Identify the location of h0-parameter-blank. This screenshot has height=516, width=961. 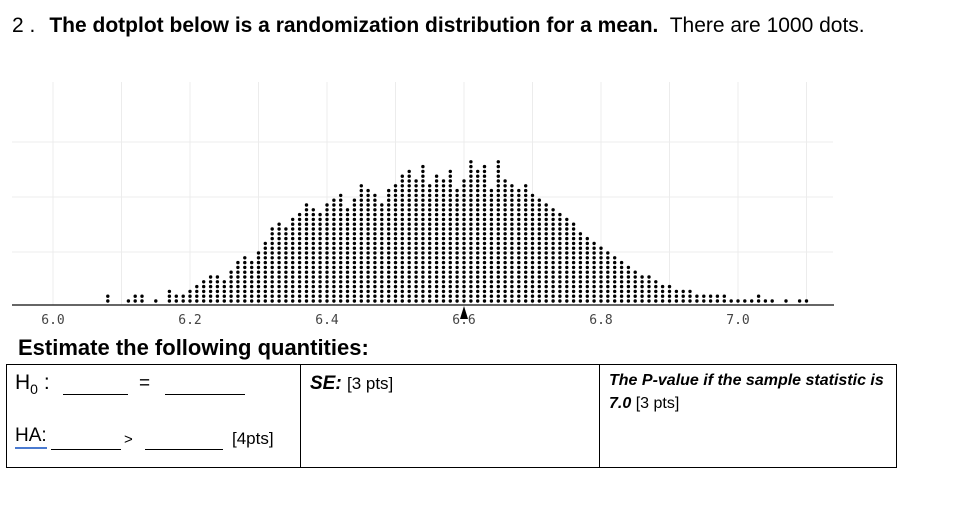
(95, 394).